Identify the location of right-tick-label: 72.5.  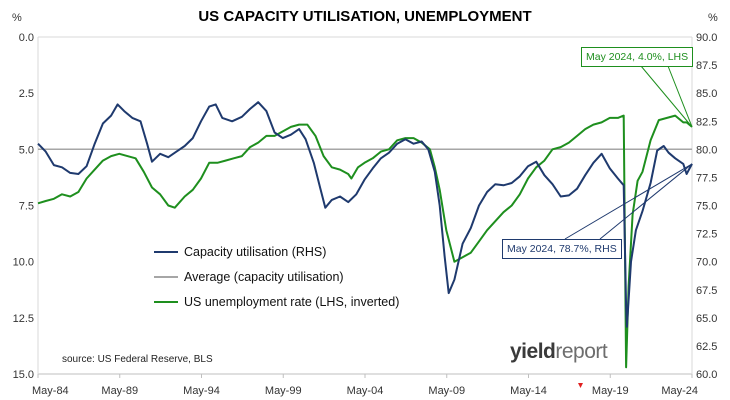
(706, 235).